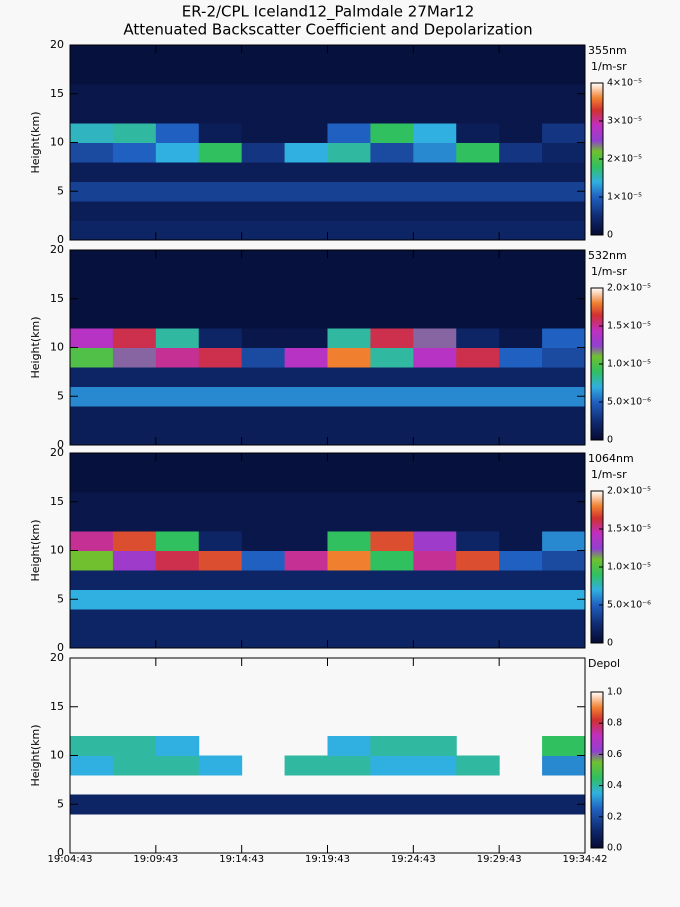  Describe the element at coordinates (624, 159) in the screenshot. I see `colorbar-tick-label: 2×10⁻⁵` at that location.